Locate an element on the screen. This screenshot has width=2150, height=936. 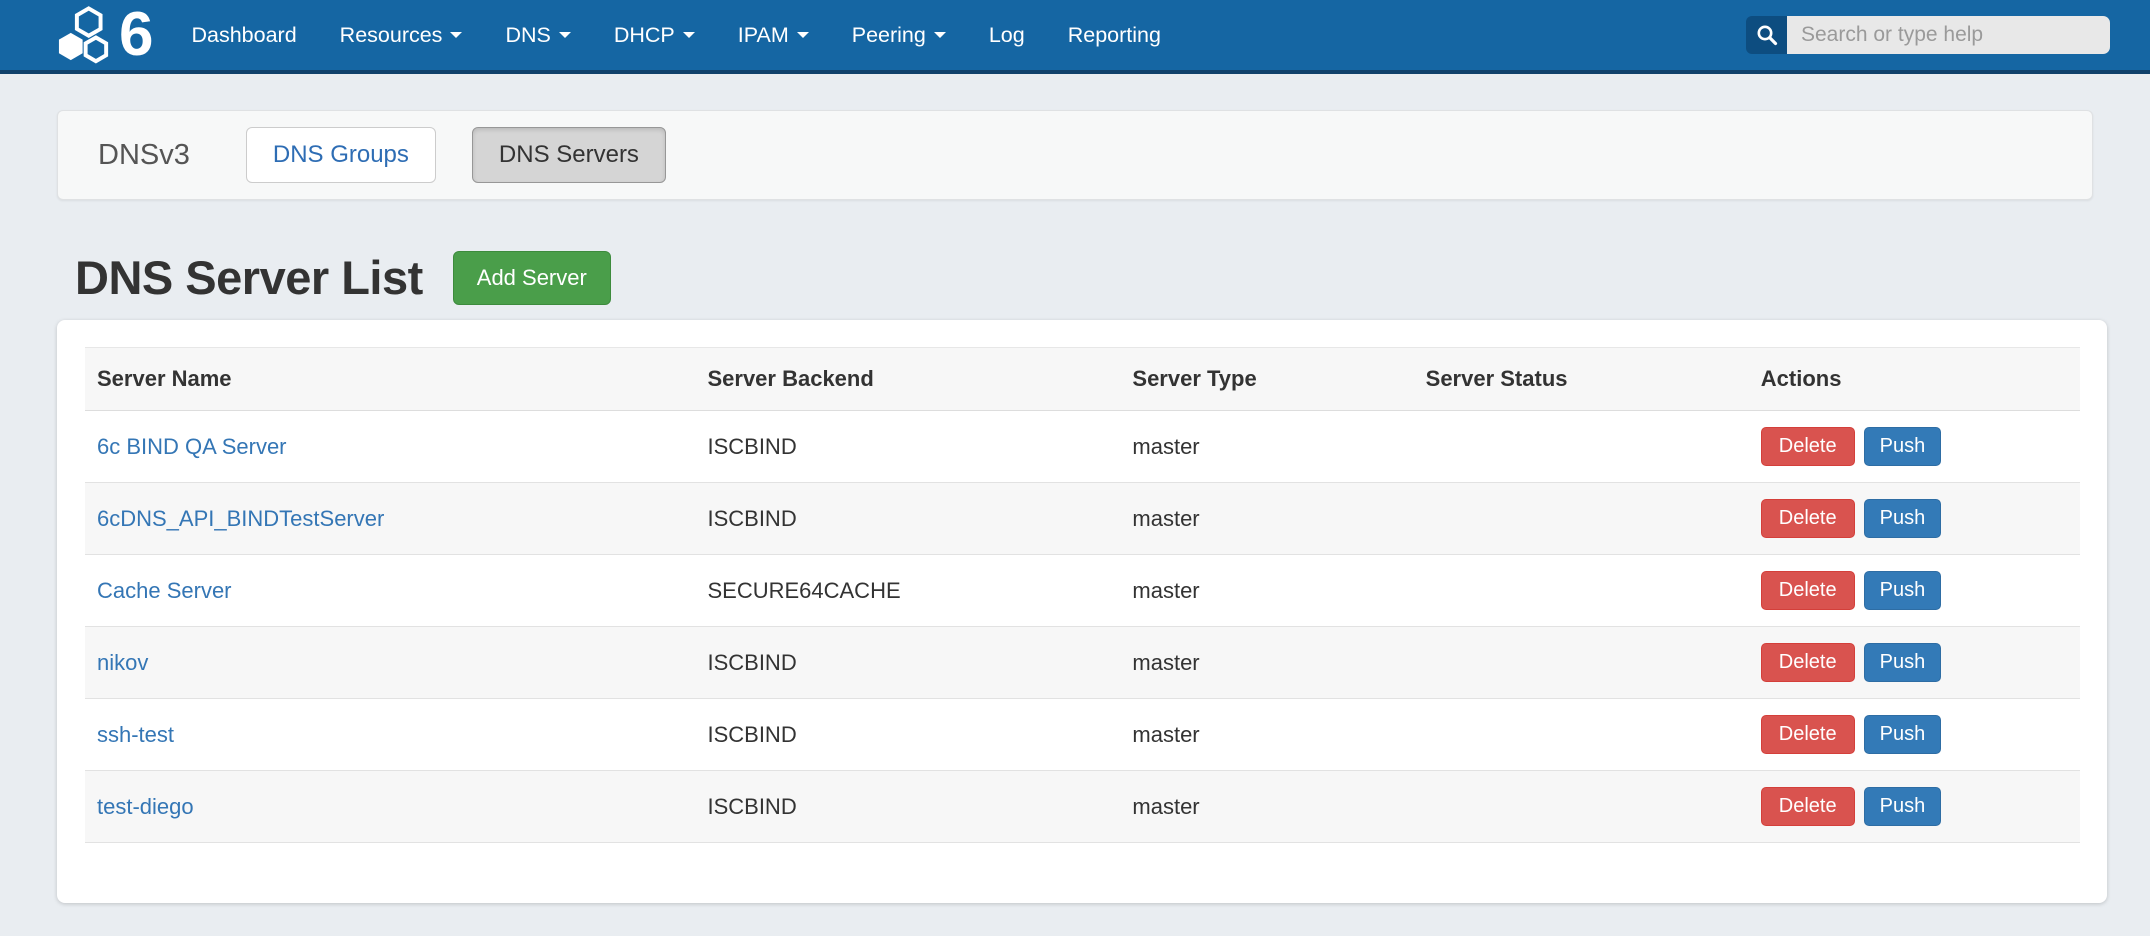
page-header: DNS Server List Add Server is located at coordinates (1112, 277).